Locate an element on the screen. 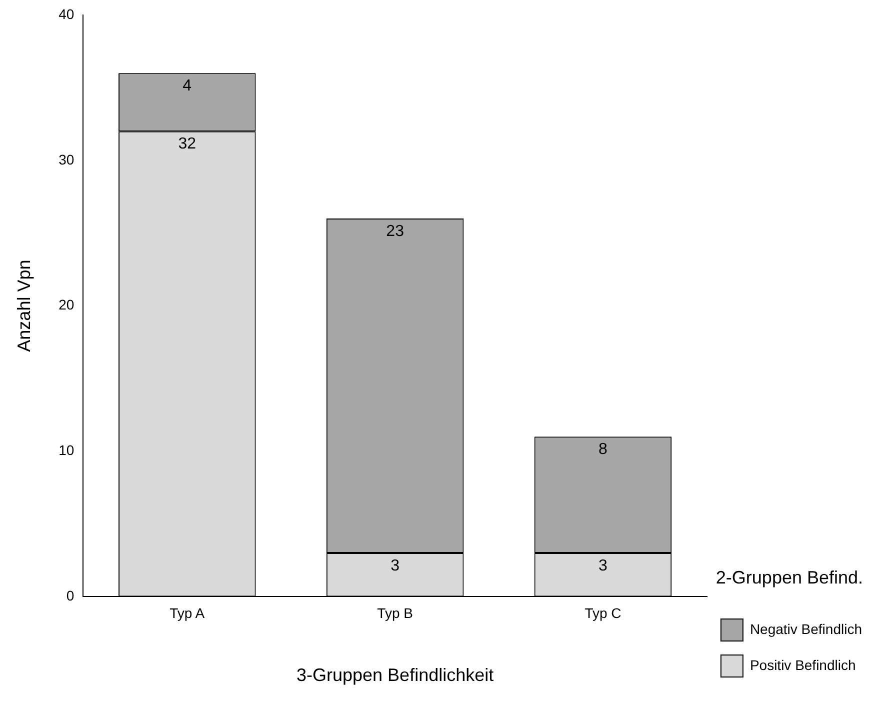  y-tick-label: 30 is located at coordinates (66, 159).